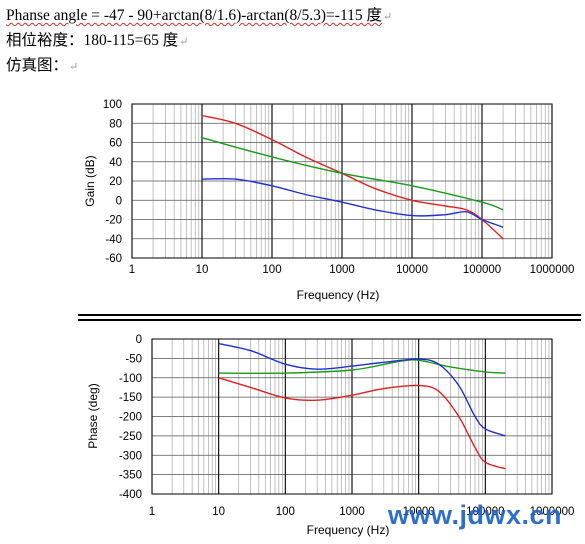 This screenshot has width=585, height=544. Describe the element at coordinates (130, 418) in the screenshot. I see `y-tick-label: -200` at that location.